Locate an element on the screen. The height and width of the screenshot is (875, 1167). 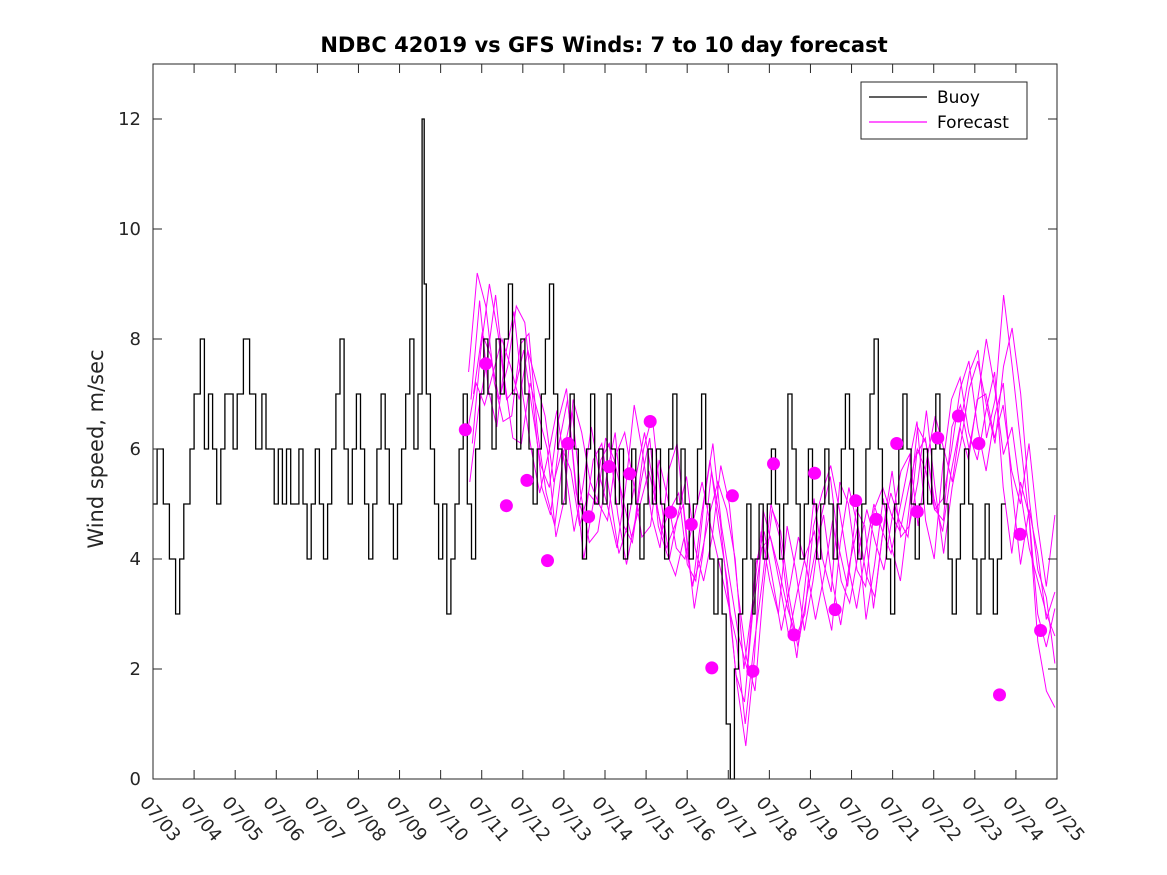
y-tick-label-1: 2 is located at coordinates (135, 669).